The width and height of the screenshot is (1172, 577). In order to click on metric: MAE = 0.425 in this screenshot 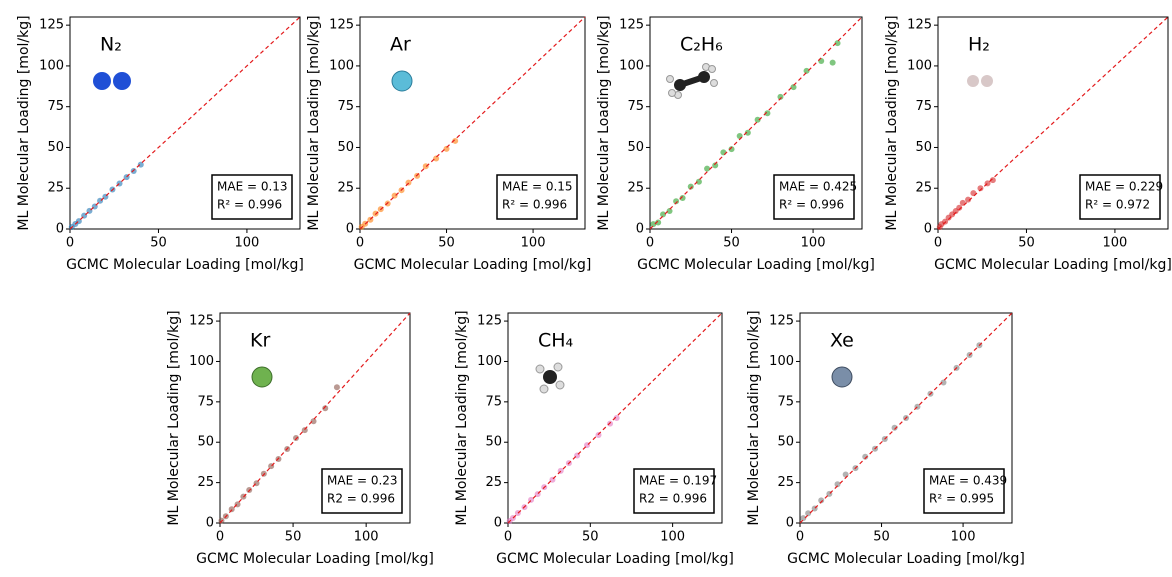, I will do `click(818, 187)`.